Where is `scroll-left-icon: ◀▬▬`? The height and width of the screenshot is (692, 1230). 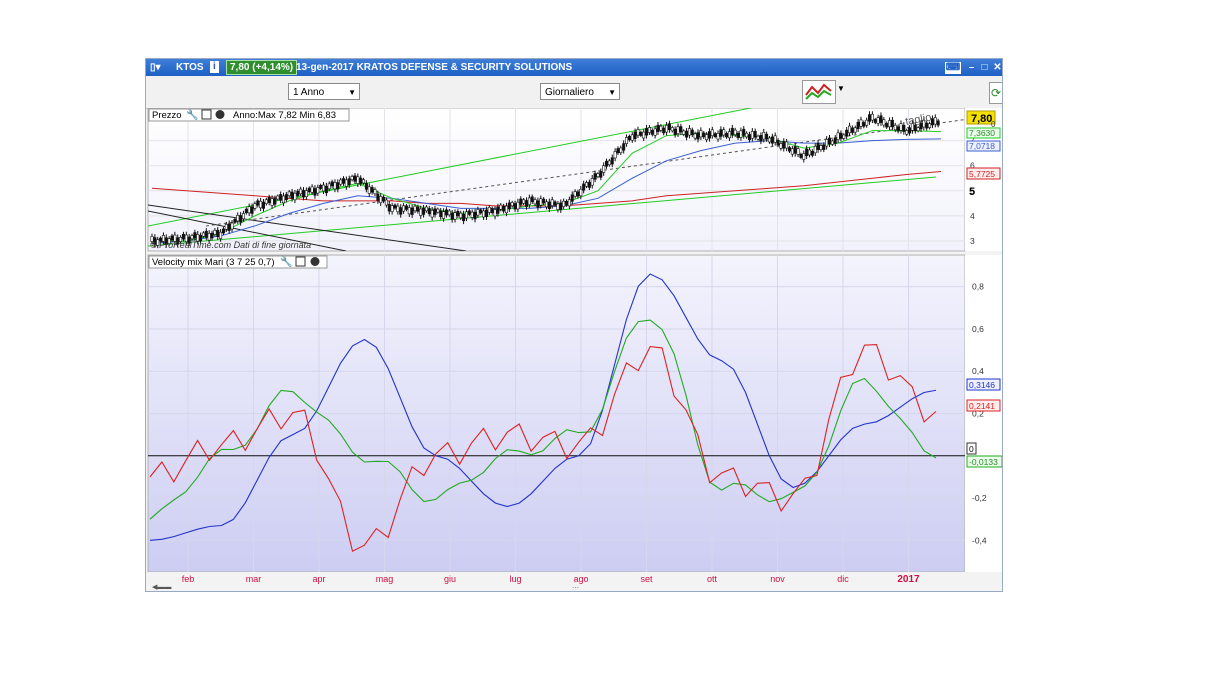 scroll-left-icon: ◀▬▬ is located at coordinates (161, 587).